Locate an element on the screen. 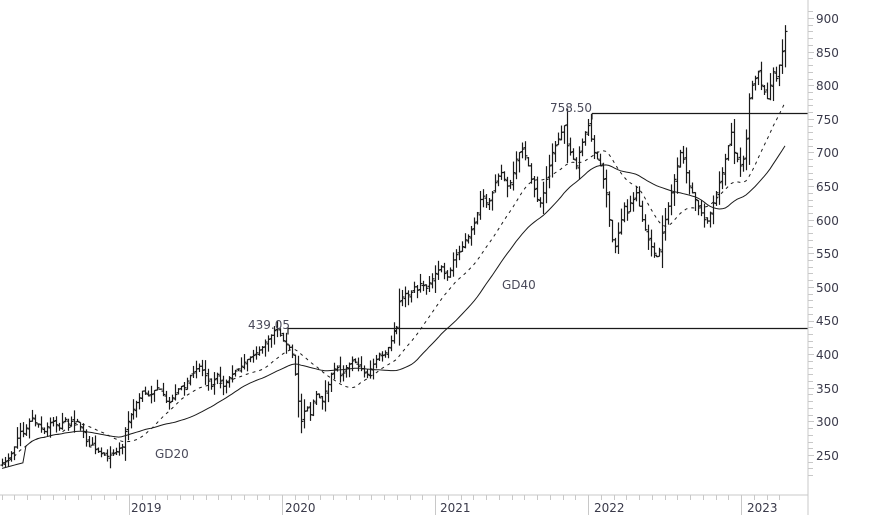 The height and width of the screenshot is (515, 874). y-label-500: 500 is located at coordinates (827, 288).